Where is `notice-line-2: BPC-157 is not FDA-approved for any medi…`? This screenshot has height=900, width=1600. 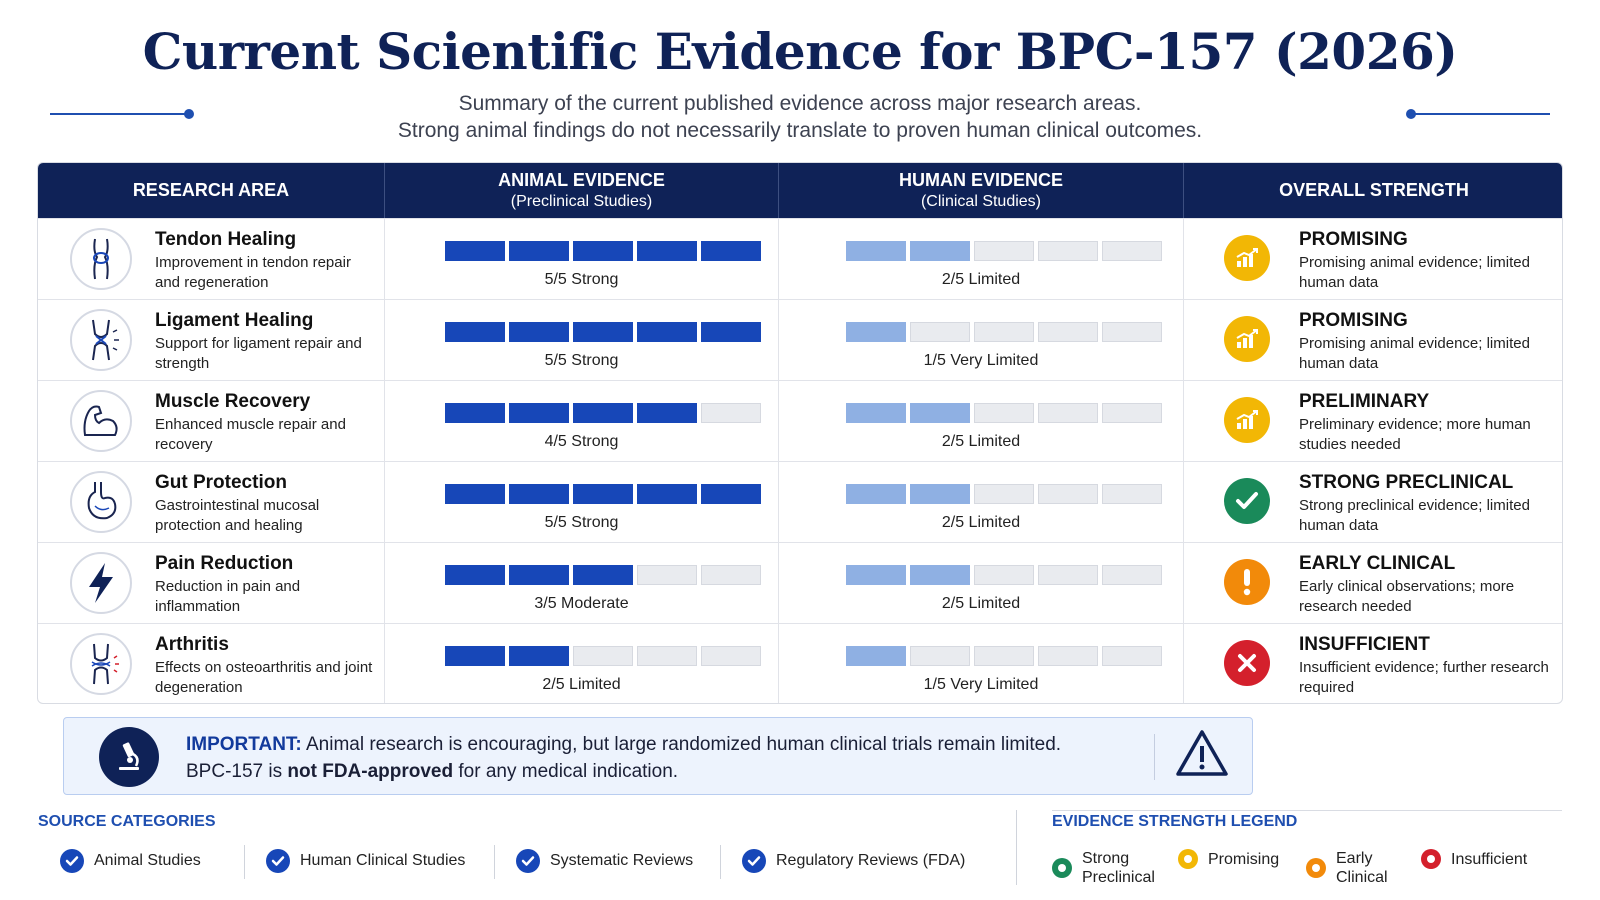 notice-line-2: BPC-157 is not FDA-approved for any medi… is located at coordinates (432, 771).